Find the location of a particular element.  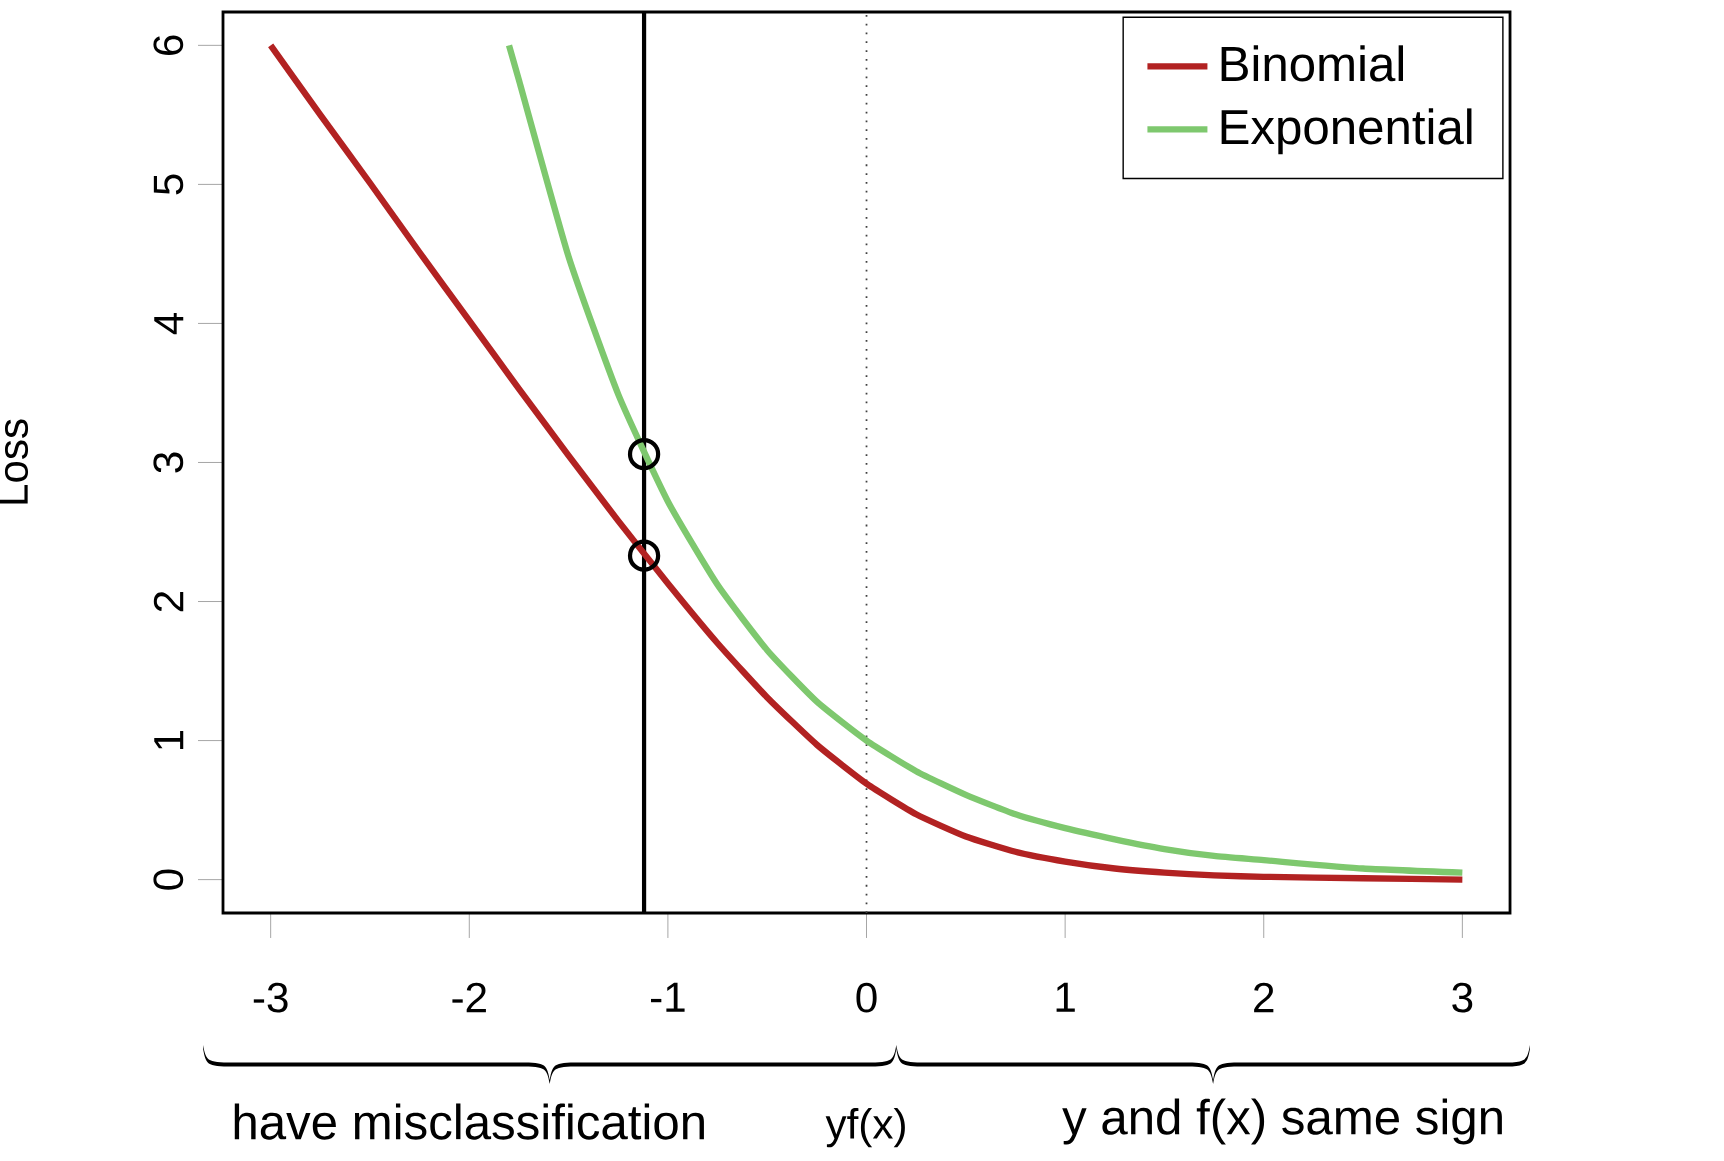

x-tick-label: 0 is located at coordinates (866, 997).